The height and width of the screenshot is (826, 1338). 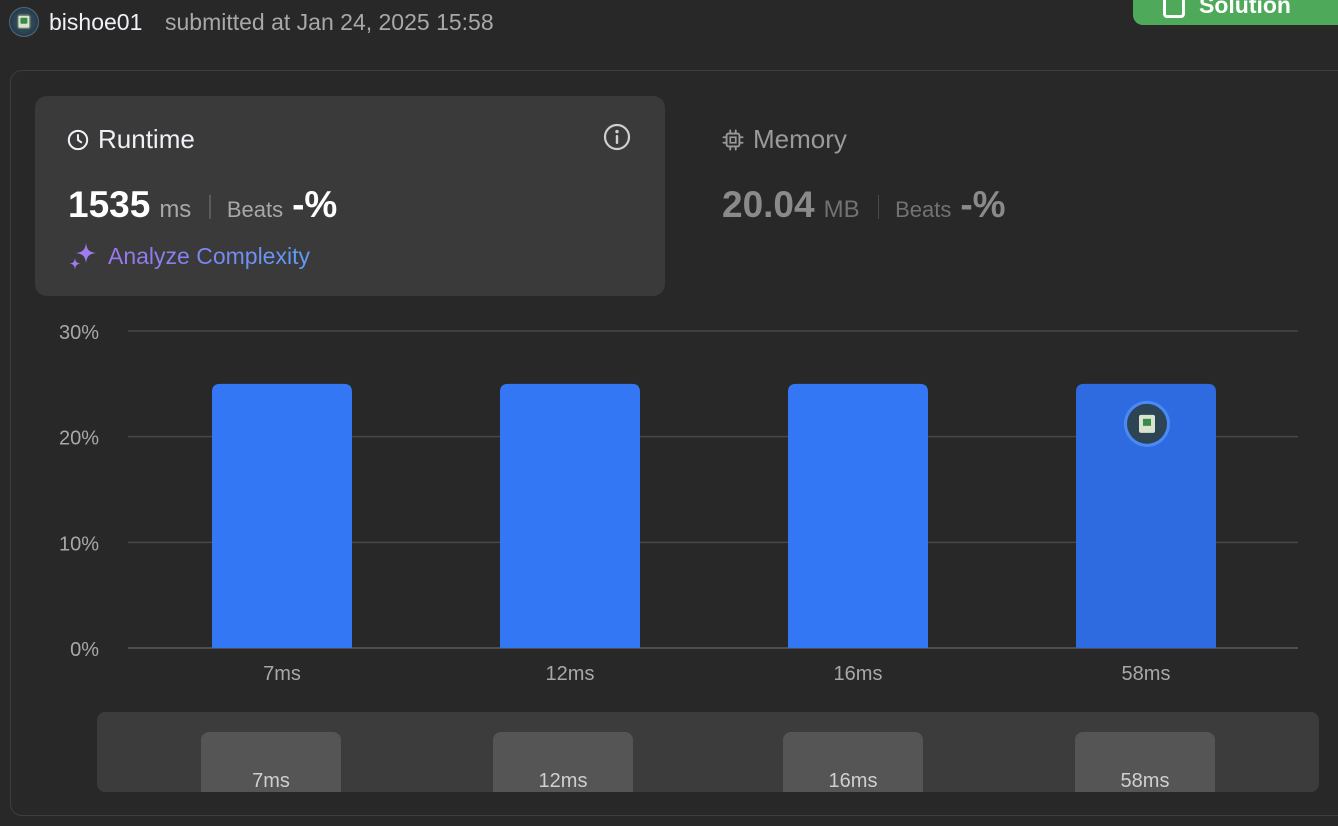 What do you see at coordinates (841, 209) in the screenshot?
I see `memory-unit: MB` at bounding box center [841, 209].